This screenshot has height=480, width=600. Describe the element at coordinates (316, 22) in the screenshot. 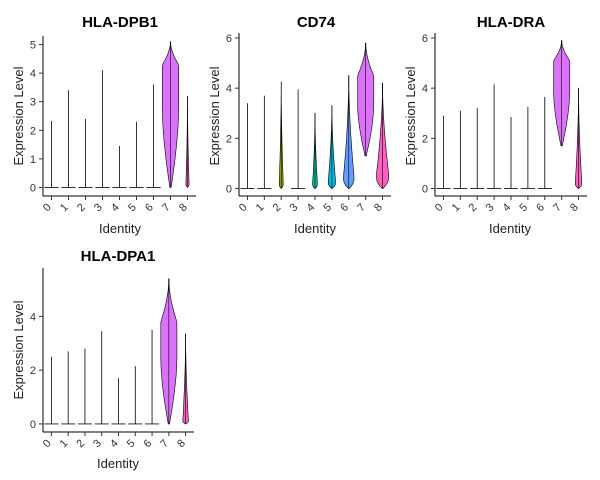

I see `panel-title: CD74` at that location.